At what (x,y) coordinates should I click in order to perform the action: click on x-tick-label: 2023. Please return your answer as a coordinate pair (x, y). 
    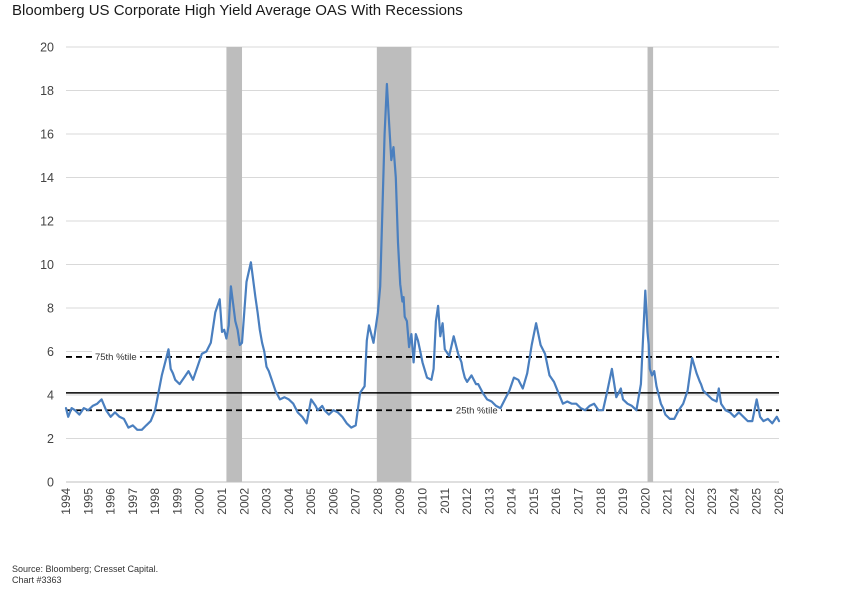
    Looking at the image, I should click on (712, 501).